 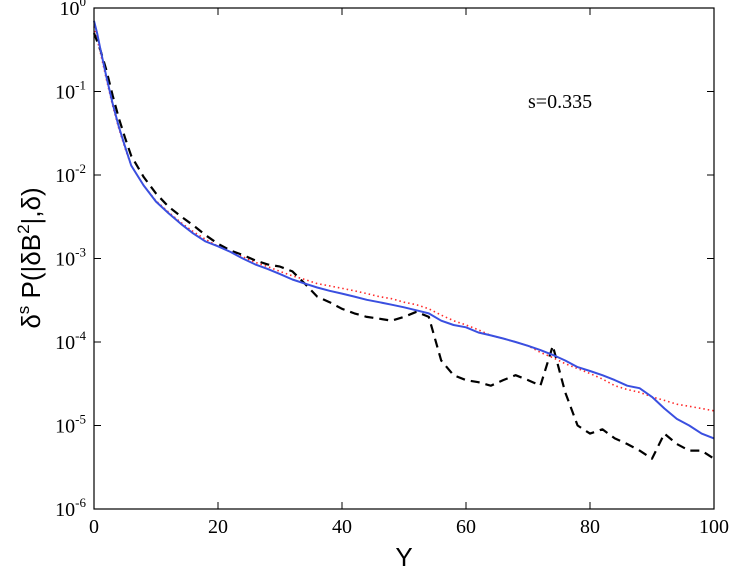 What do you see at coordinates (714, 527) in the screenshot?
I see `x-tick-label: 100` at bounding box center [714, 527].